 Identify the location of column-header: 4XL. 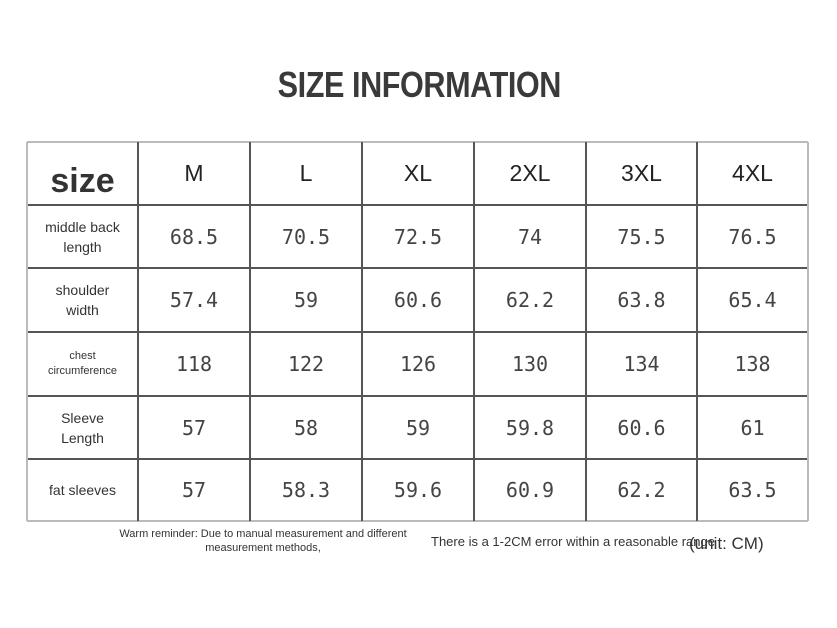
(752, 173).